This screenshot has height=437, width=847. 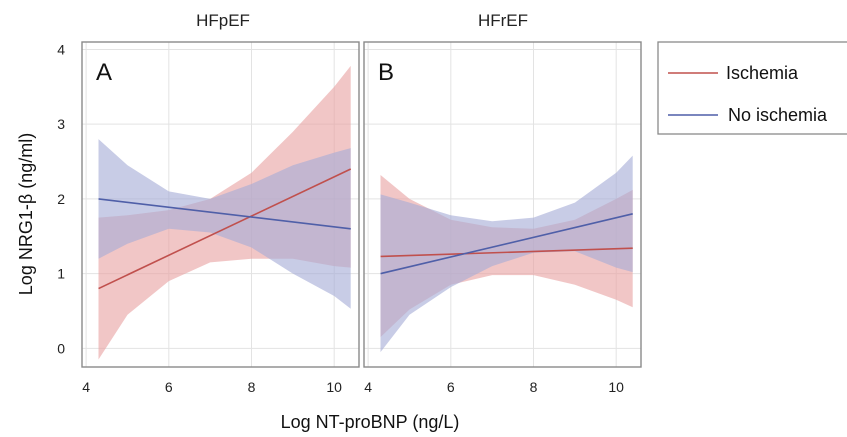 What do you see at coordinates (386, 72) in the screenshot?
I see `panel-letter-hfref: B` at bounding box center [386, 72].